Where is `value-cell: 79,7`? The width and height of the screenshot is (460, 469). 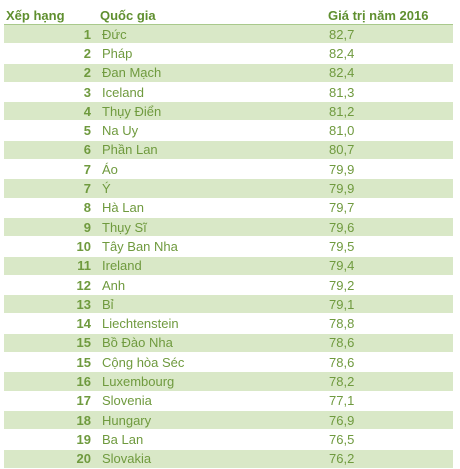 value-cell: 79,7 is located at coordinates (384, 208).